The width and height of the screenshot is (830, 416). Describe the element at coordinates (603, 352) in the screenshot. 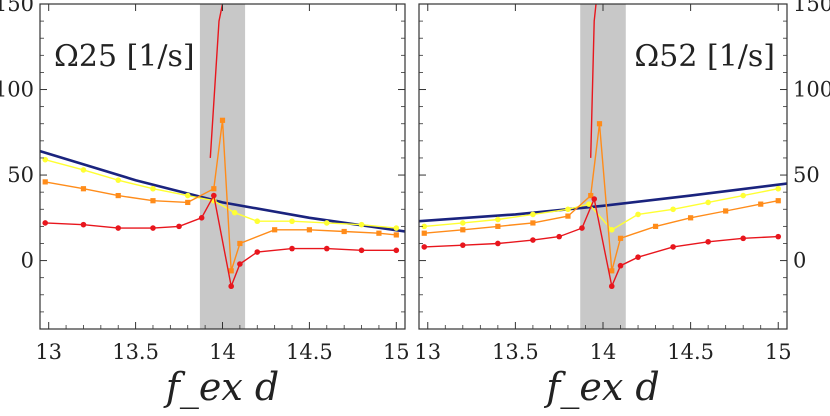

I see `panel-2-x-tick-label-3: 14` at that location.